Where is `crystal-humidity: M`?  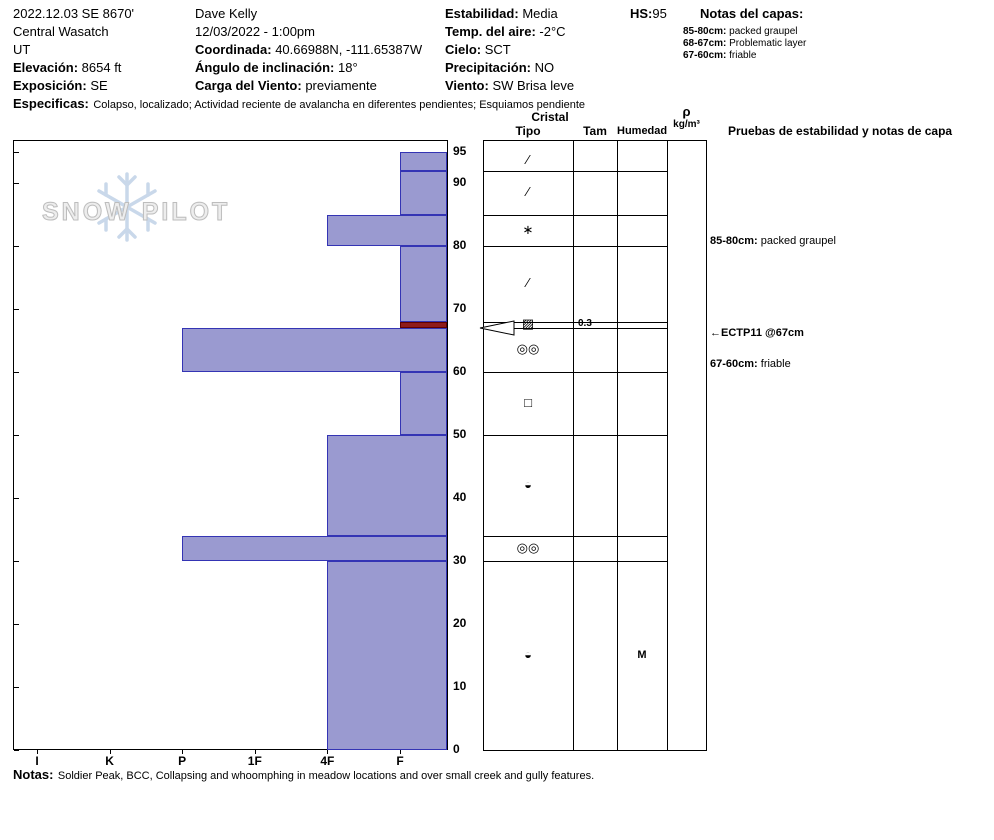
crystal-humidity: M is located at coordinates (642, 654).